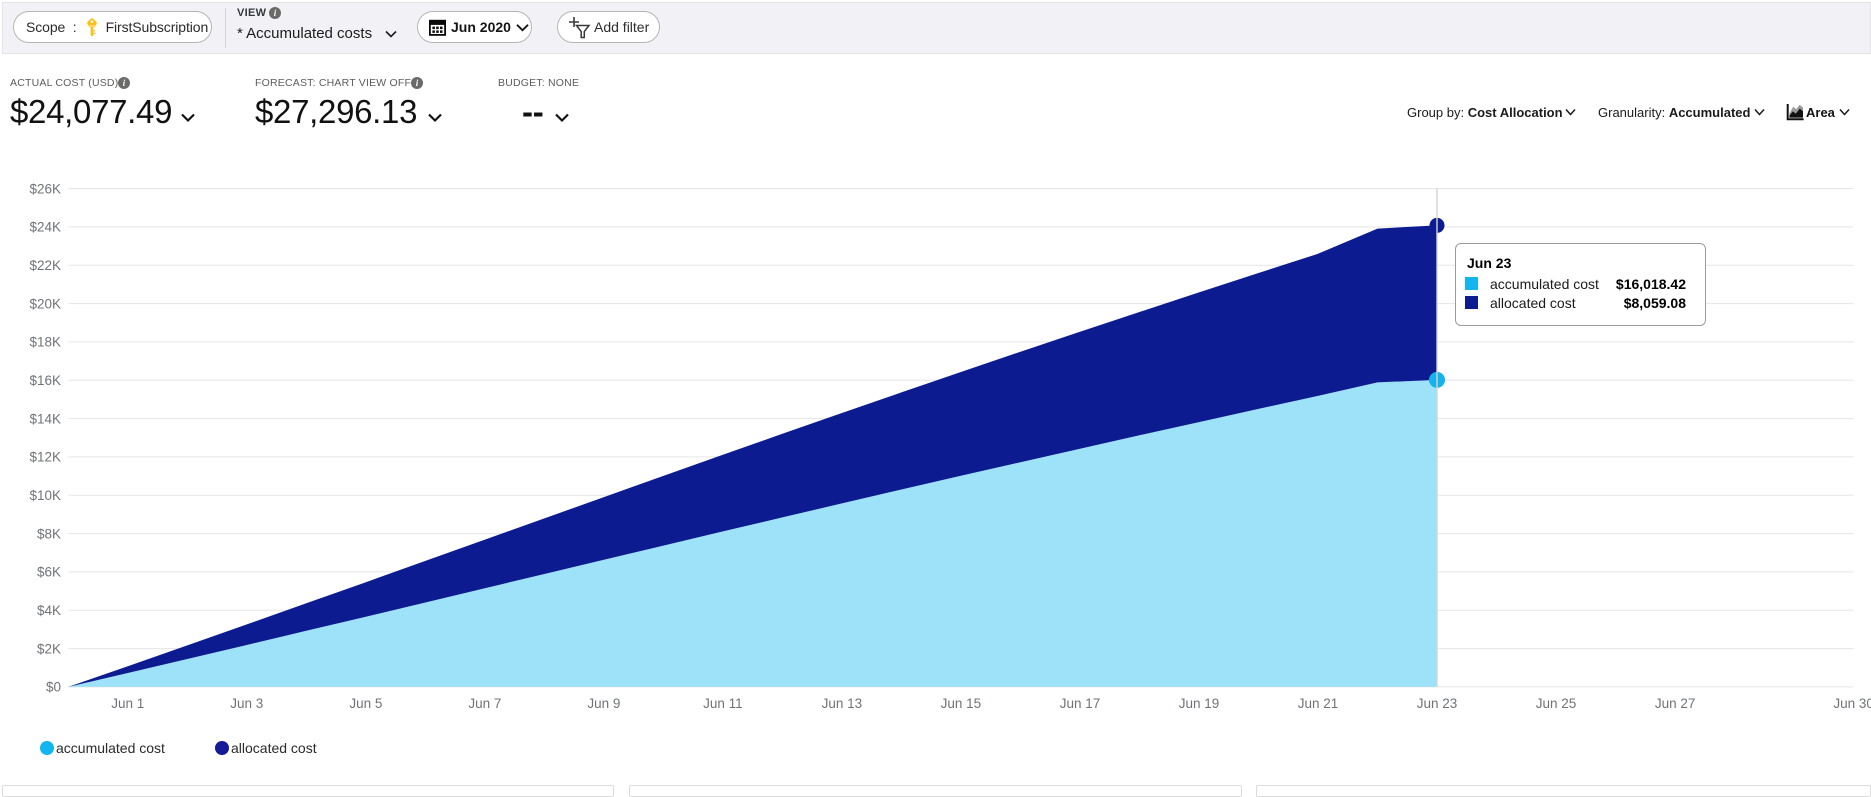 The height and width of the screenshot is (797, 1871). I want to click on svg-text: Jun 1, so click(127, 703).